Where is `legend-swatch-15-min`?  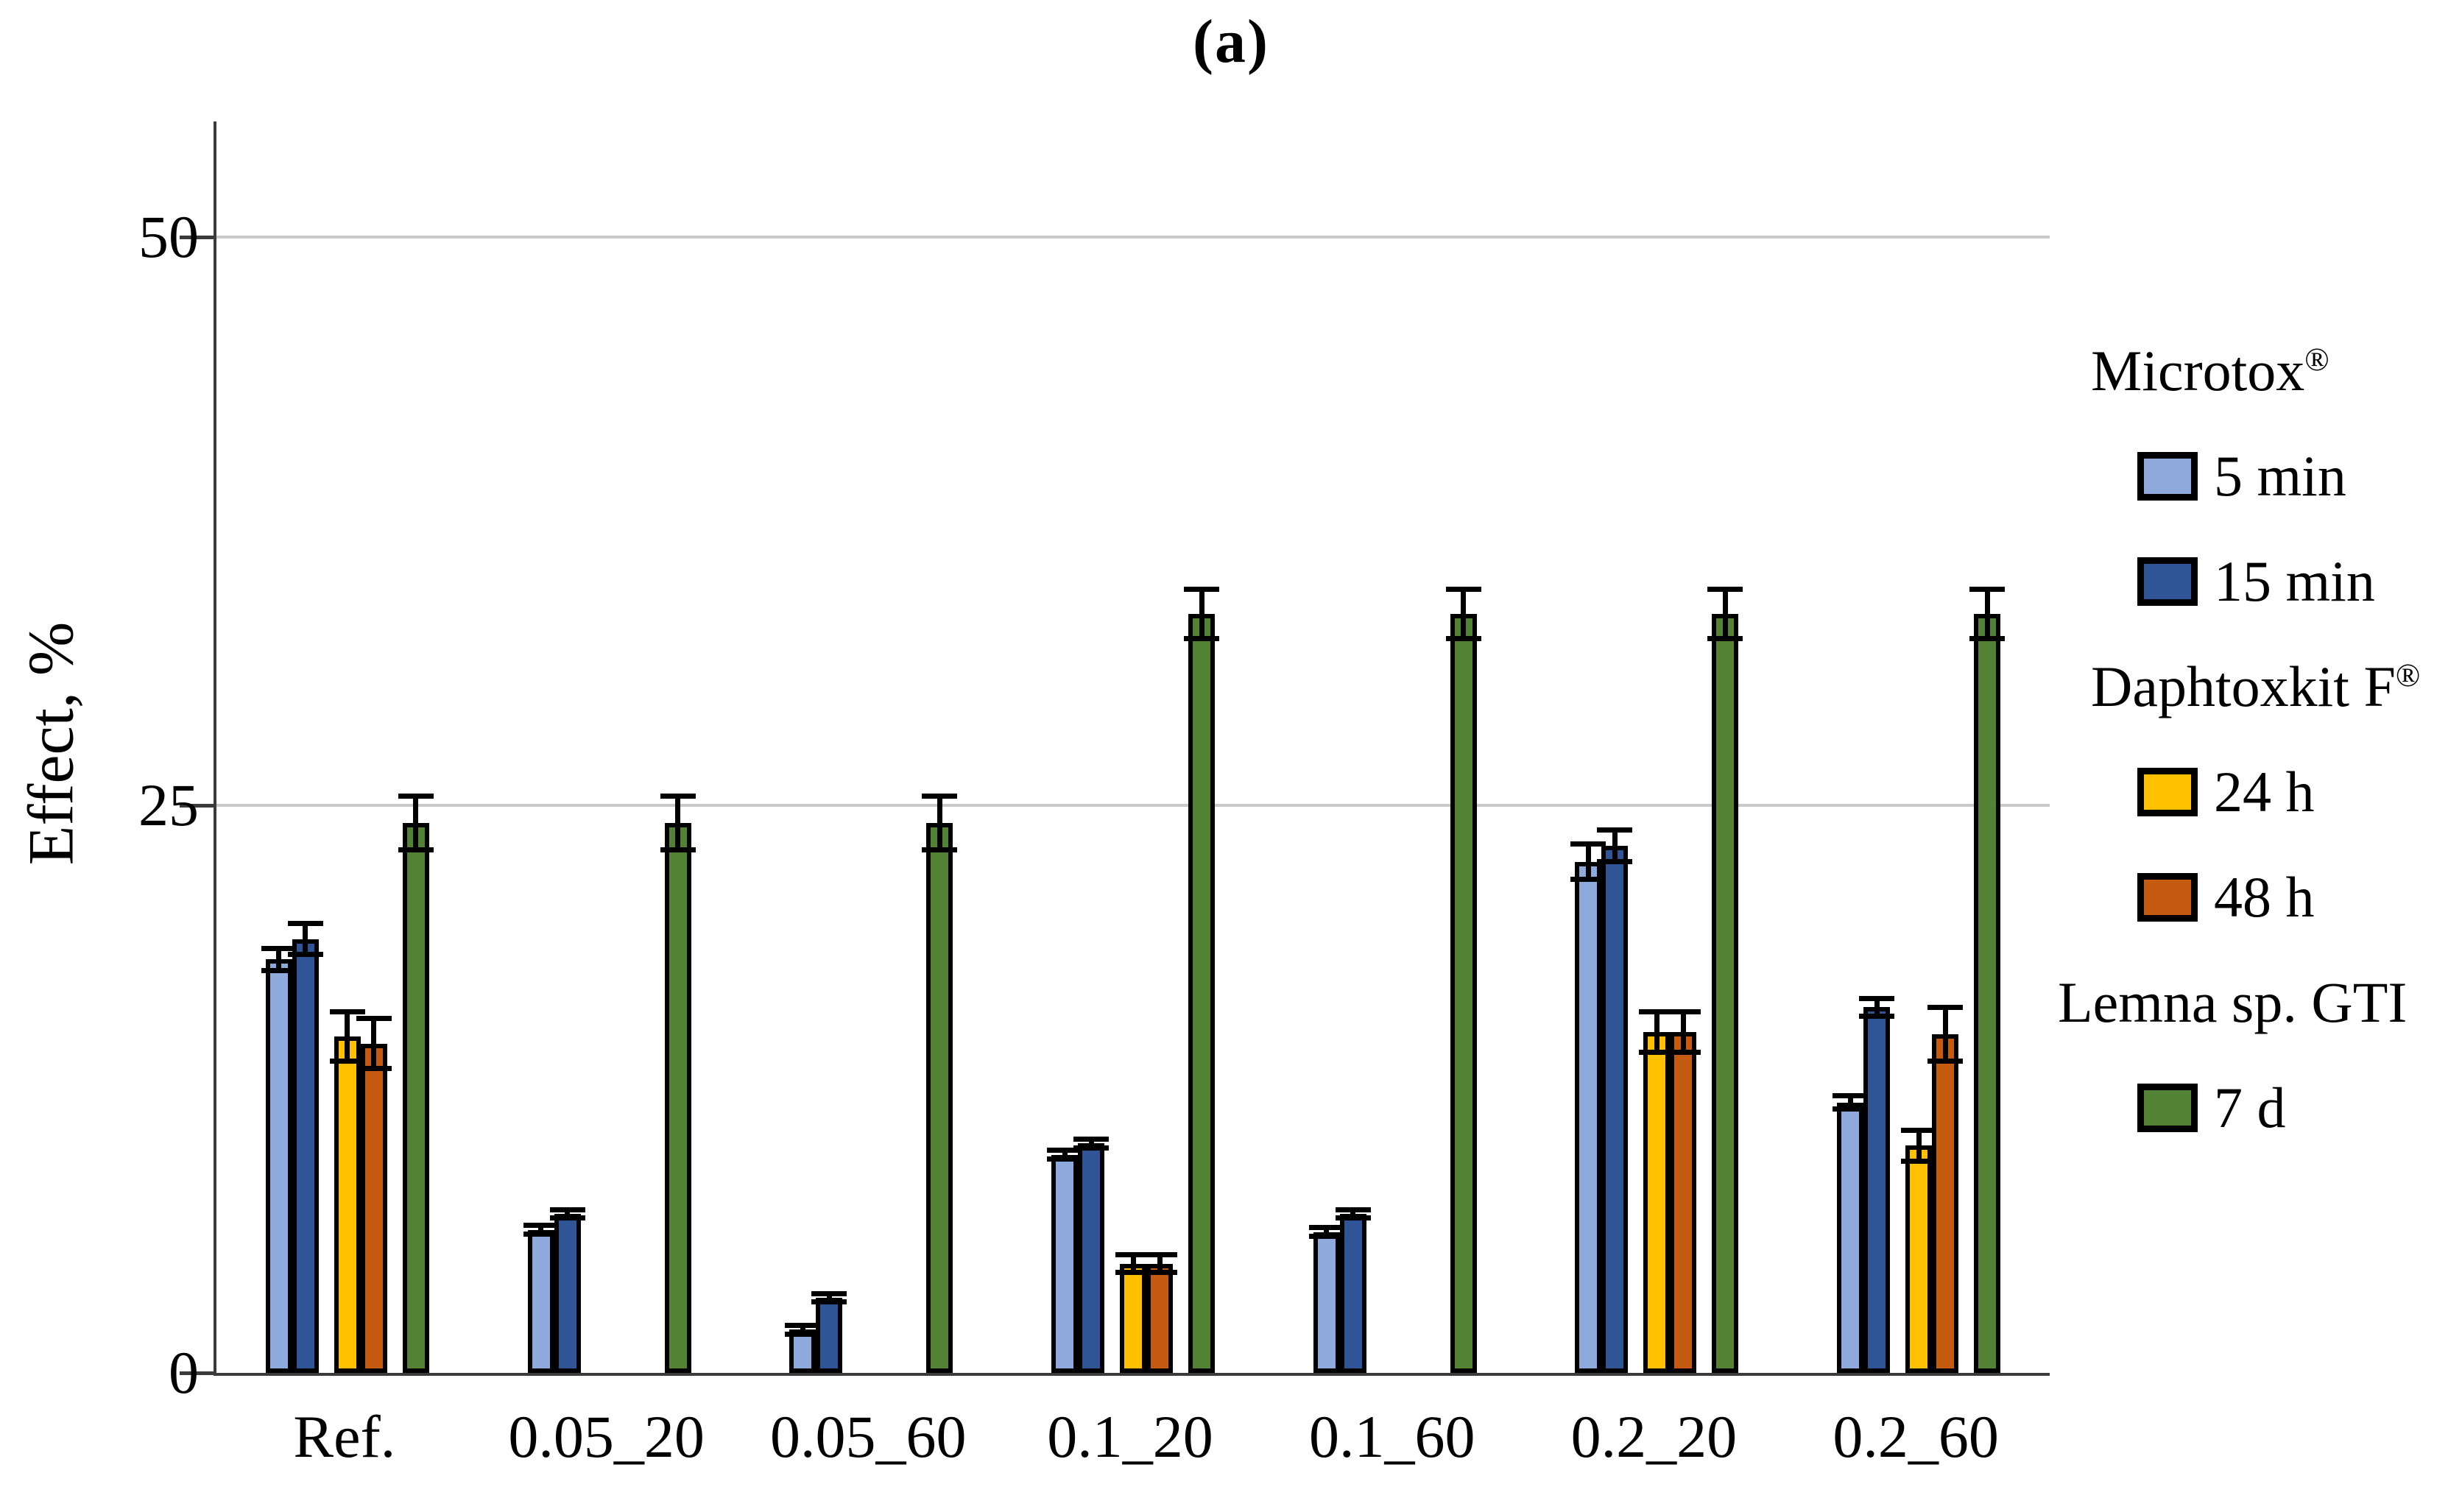
legend-swatch-15-min is located at coordinates (2167, 581).